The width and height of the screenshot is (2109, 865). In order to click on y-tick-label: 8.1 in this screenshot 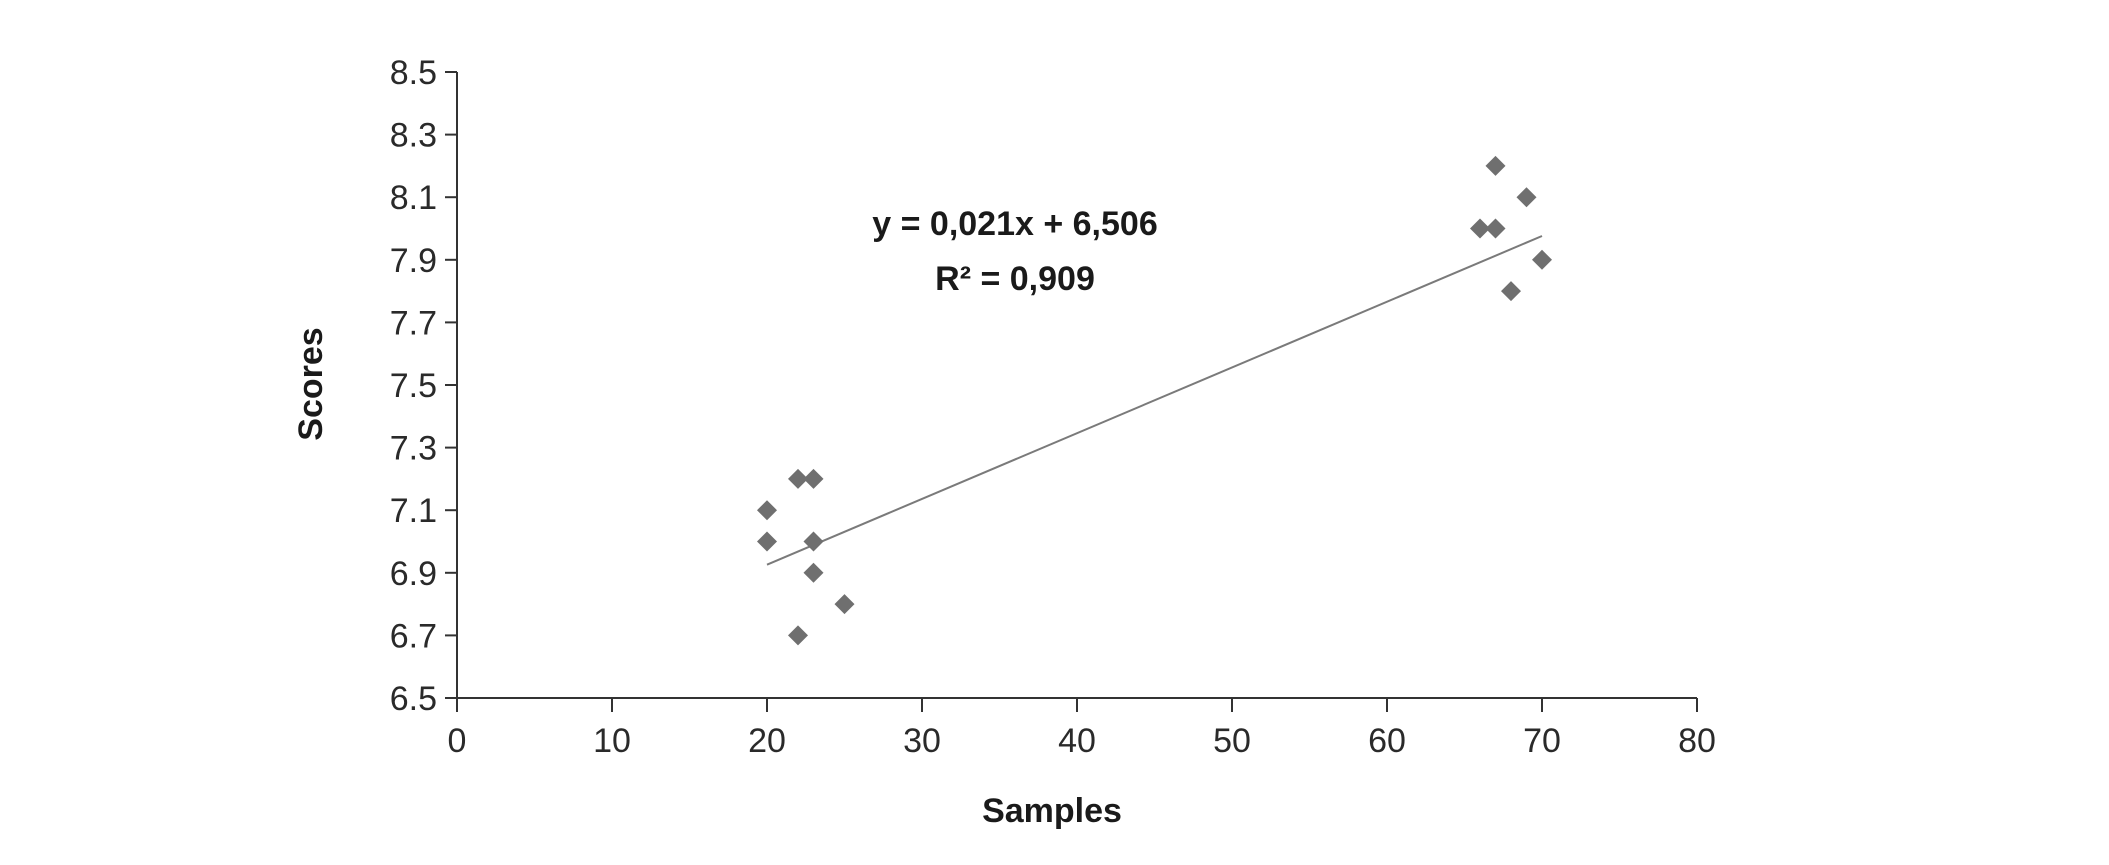, I will do `click(413, 198)`.